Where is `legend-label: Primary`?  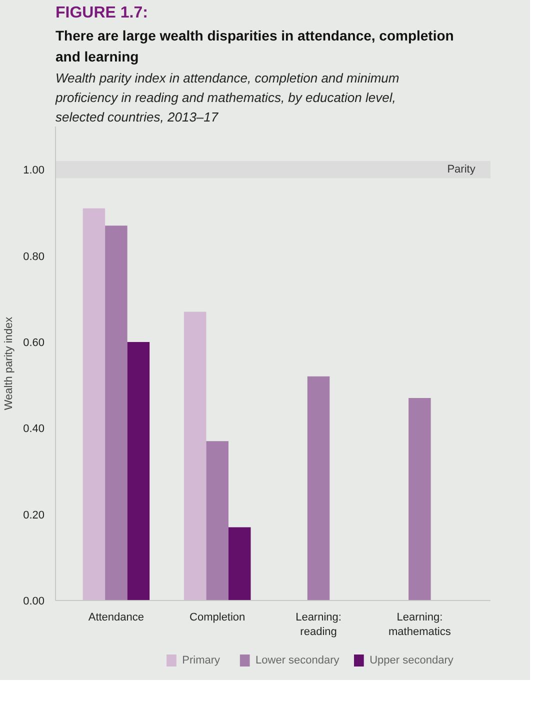 legend-label: Primary is located at coordinates (201, 660).